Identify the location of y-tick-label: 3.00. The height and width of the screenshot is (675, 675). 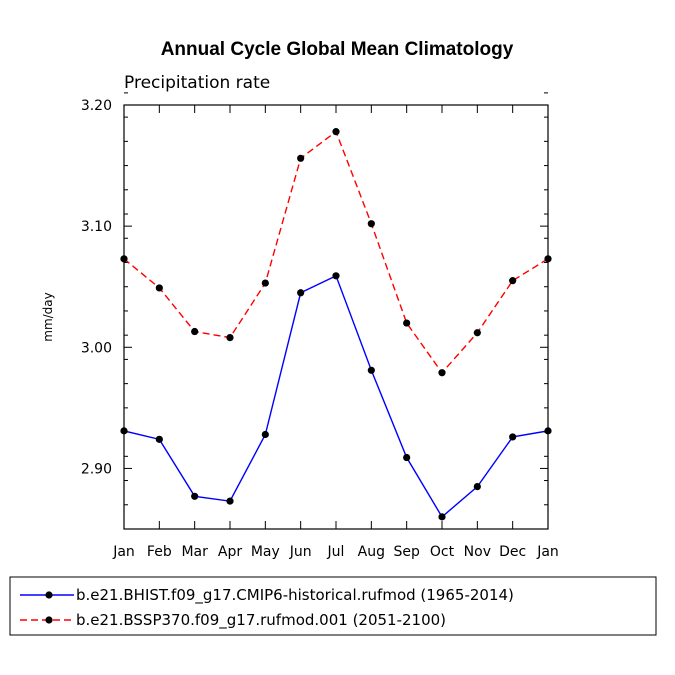
(96, 348).